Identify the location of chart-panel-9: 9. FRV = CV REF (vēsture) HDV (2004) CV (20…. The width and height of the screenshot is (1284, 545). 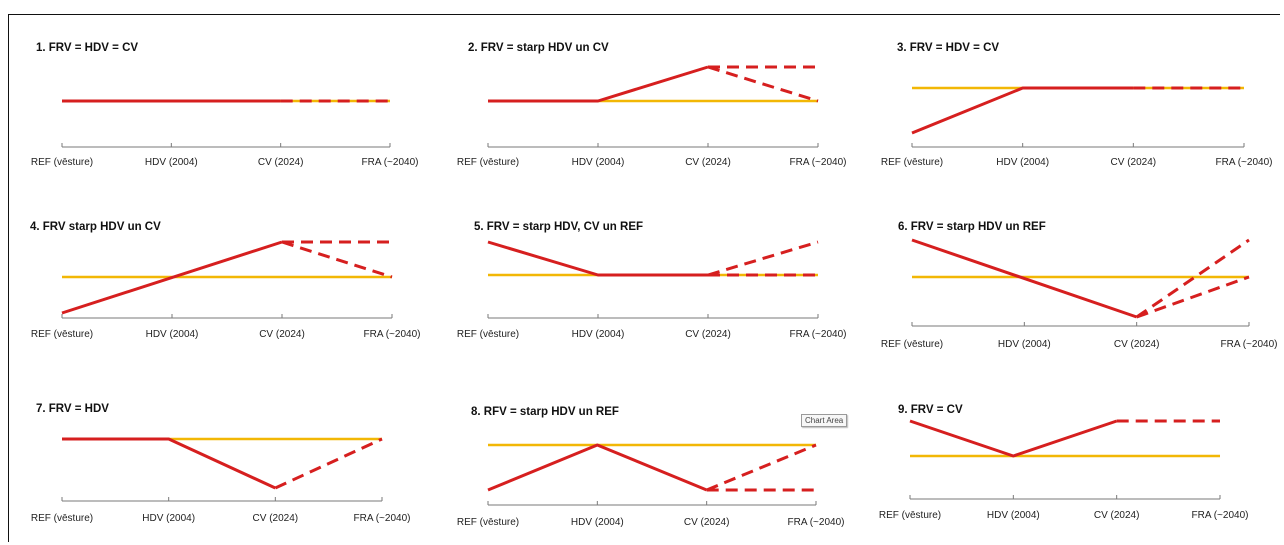
(1075, 460).